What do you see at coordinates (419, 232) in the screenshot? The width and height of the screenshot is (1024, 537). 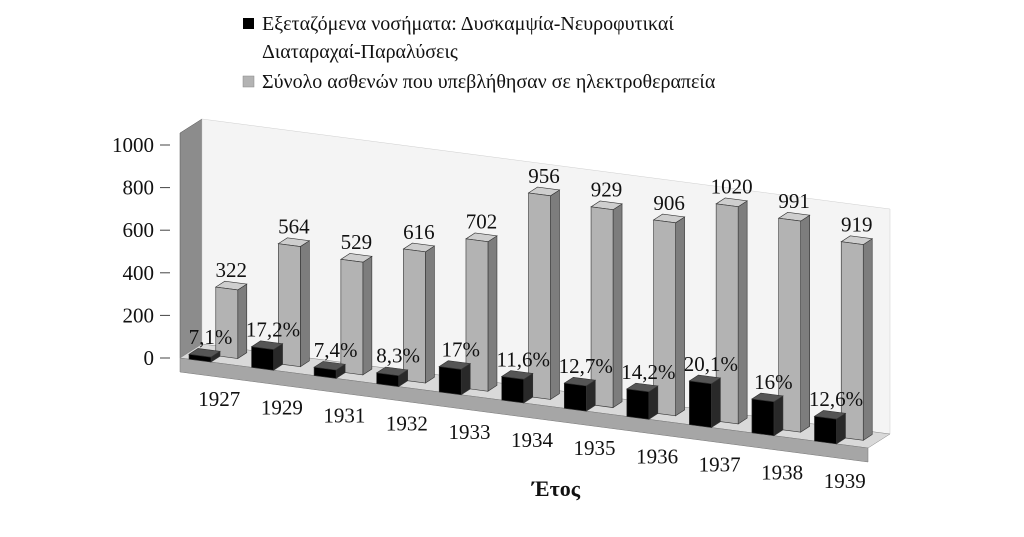 I see `data-label-total: 616` at bounding box center [419, 232].